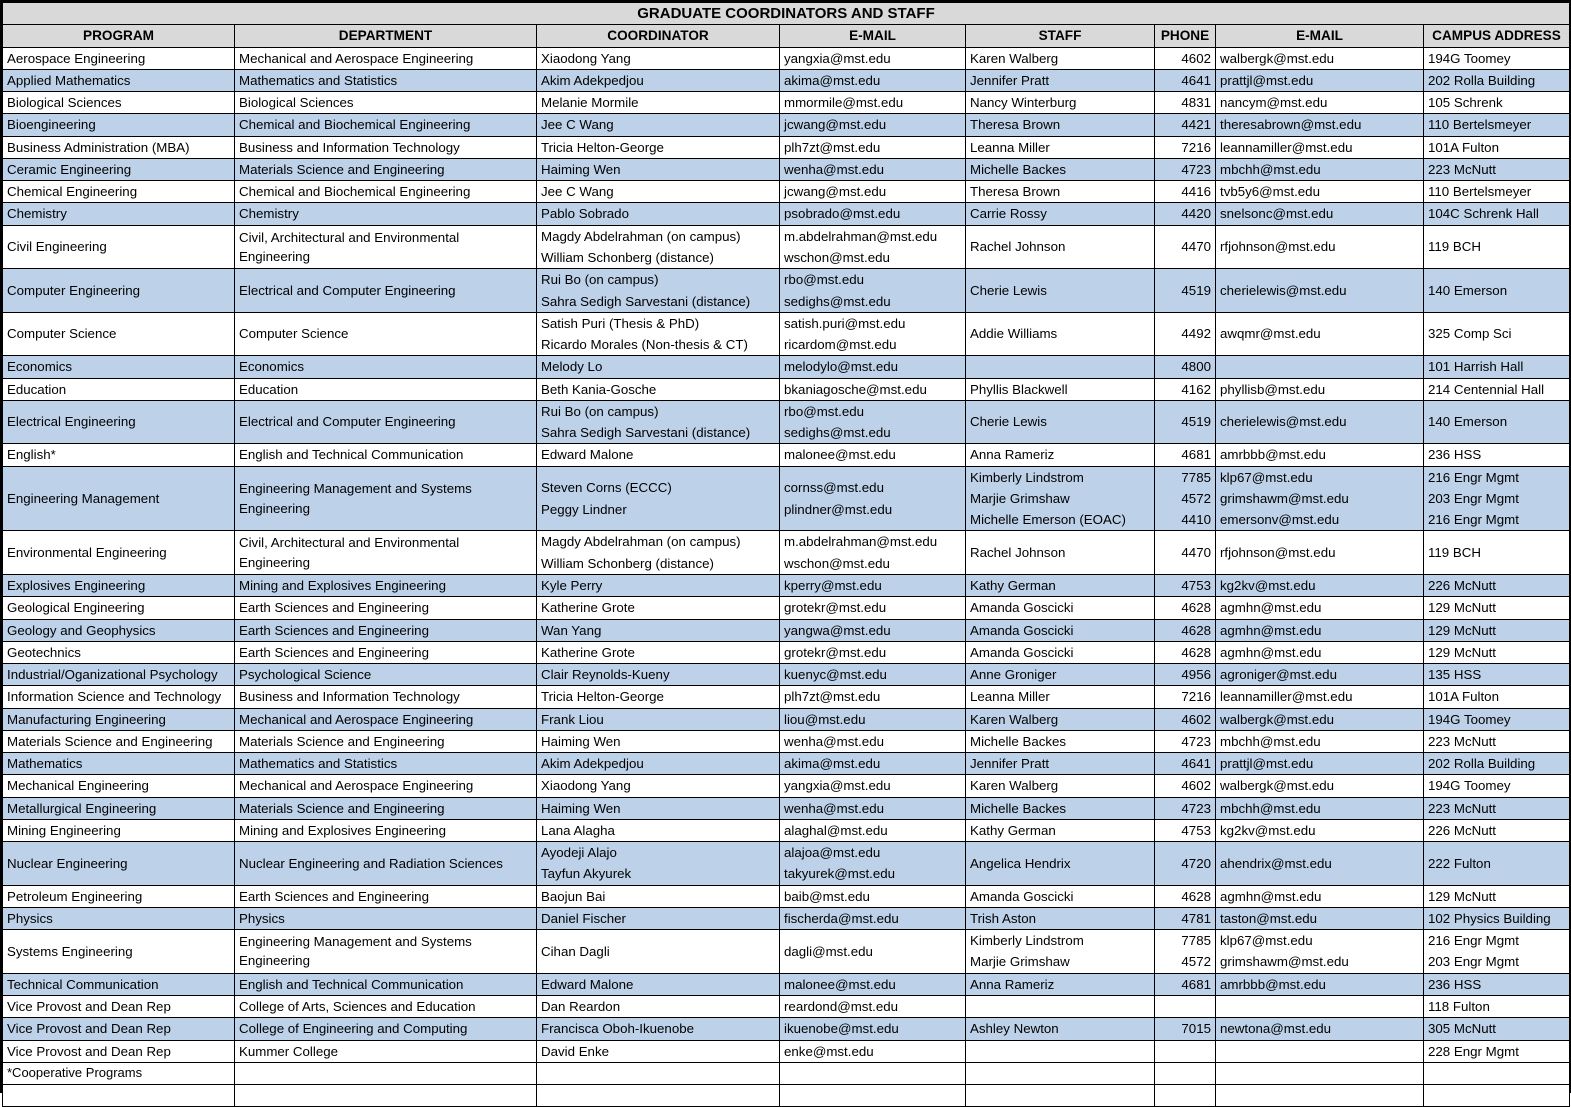  I want to click on cell-program: Business Administration (MBA), so click(118, 147).